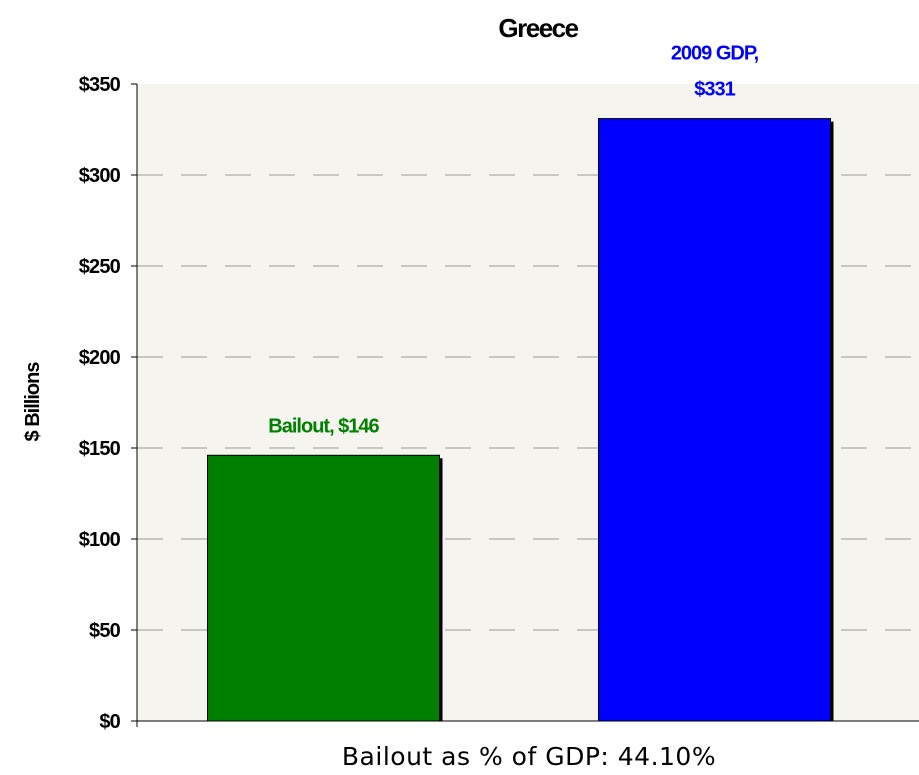 The image size is (919, 775). I want to click on y-tick-label: $100, so click(100, 540).